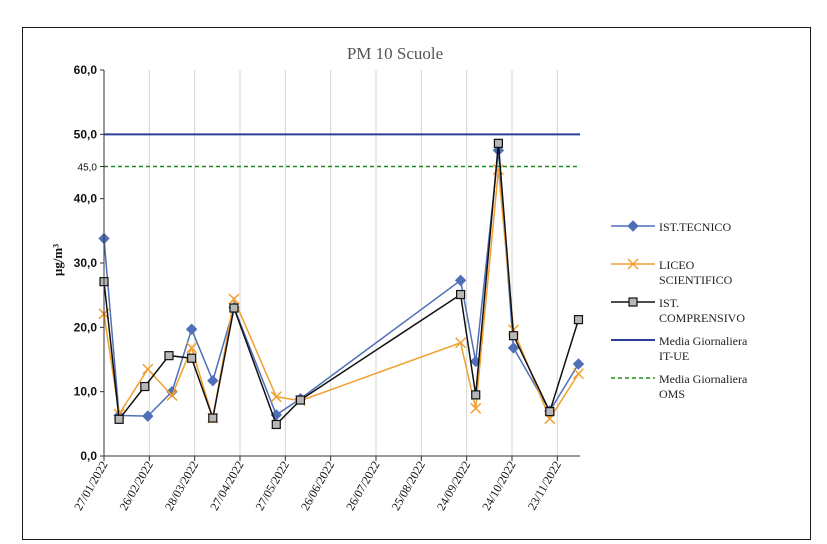  I want to click on legend-item: LICEO SCIENTIFICO, so click(709, 275).